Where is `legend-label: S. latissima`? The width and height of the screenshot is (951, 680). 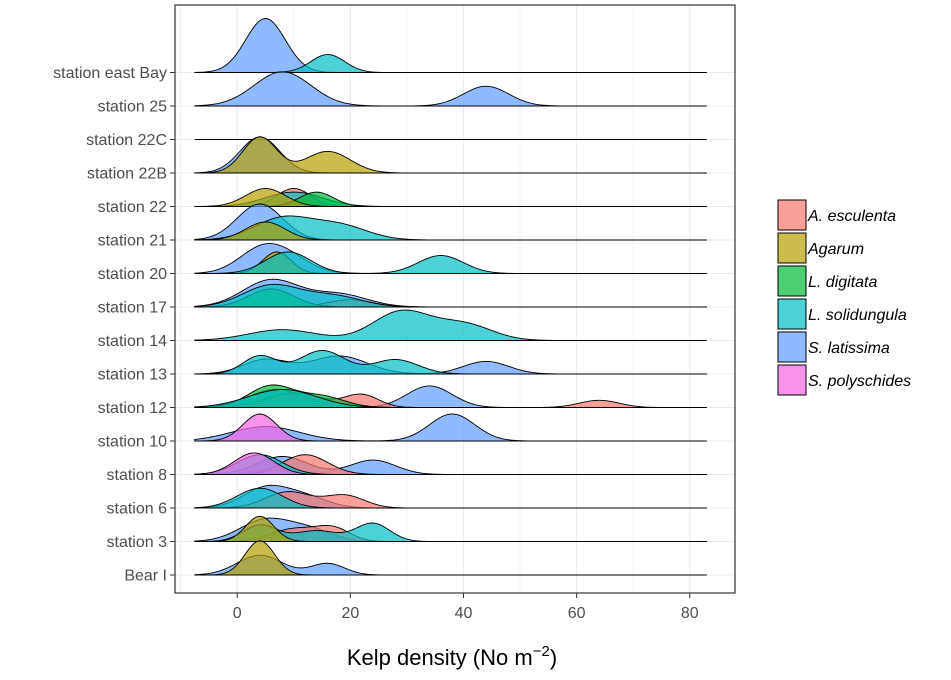 legend-label: S. latissima is located at coordinates (849, 348).